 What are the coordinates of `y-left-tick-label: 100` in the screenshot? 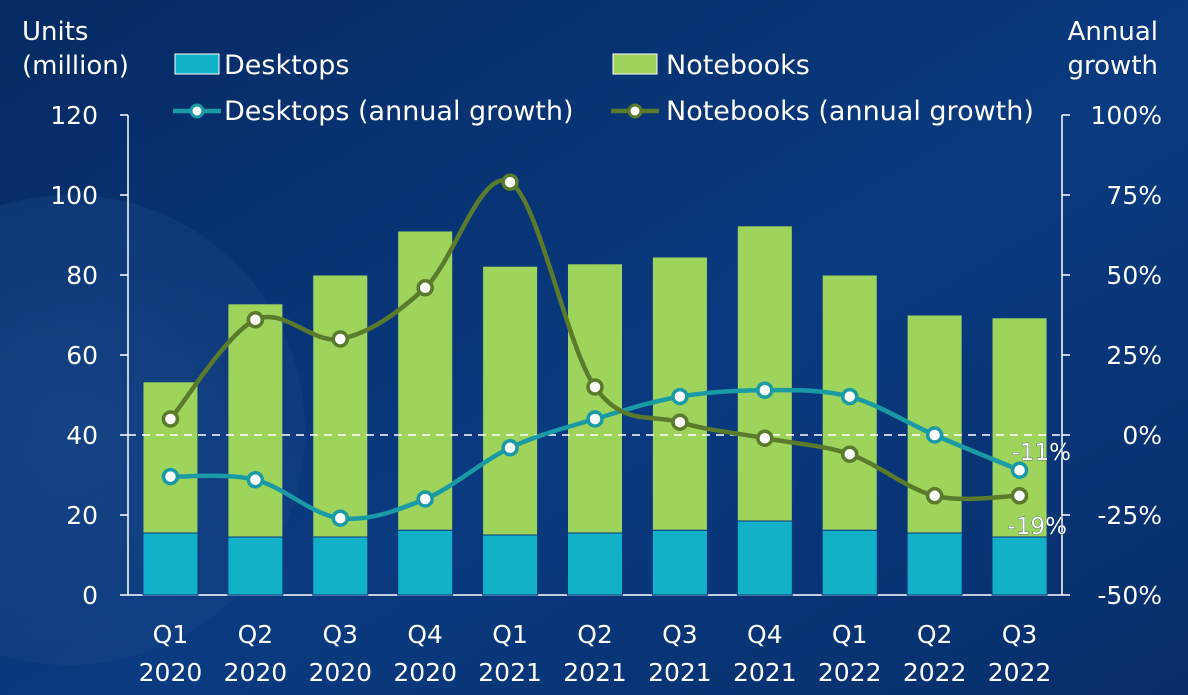 It's located at (74, 195).